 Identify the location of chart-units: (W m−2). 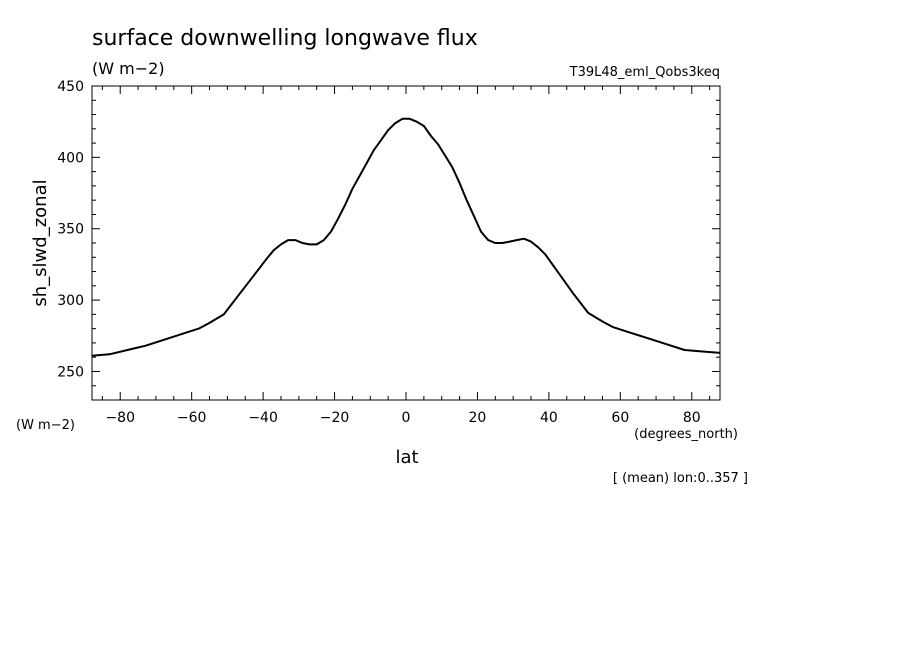
(128, 68).